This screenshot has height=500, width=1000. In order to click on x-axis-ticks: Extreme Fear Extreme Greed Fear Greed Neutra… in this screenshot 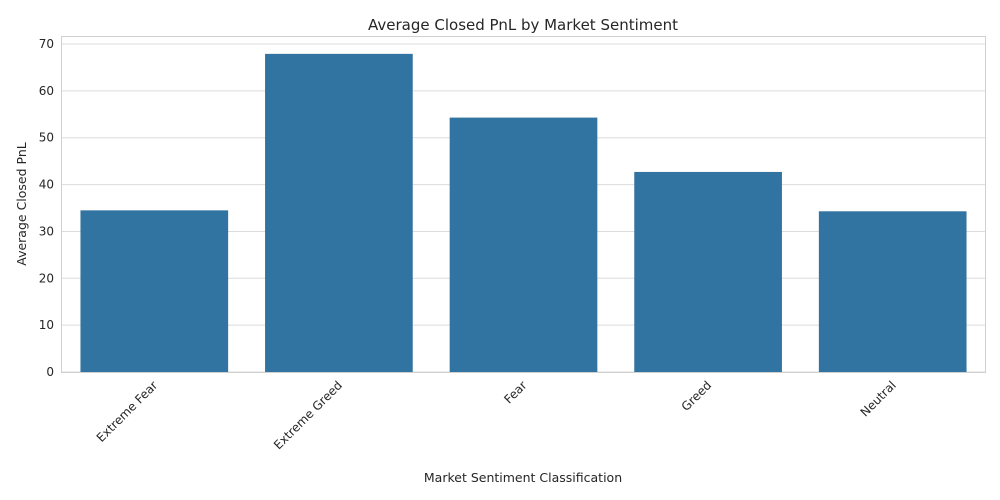, I will do `click(496, 415)`.